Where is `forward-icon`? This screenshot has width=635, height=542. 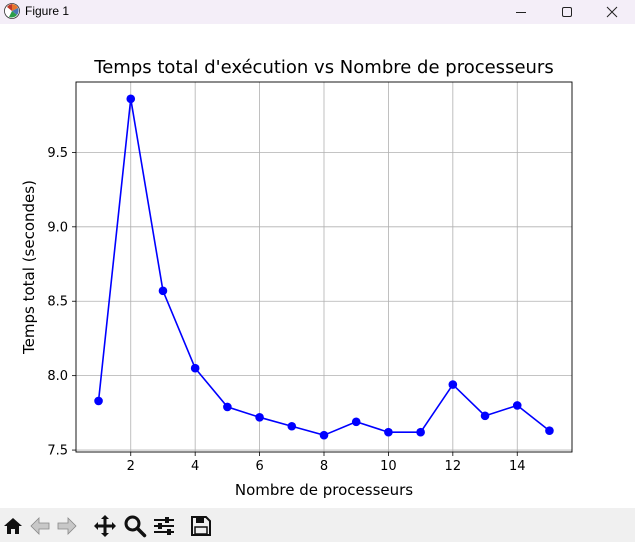
forward-icon is located at coordinates (67, 526).